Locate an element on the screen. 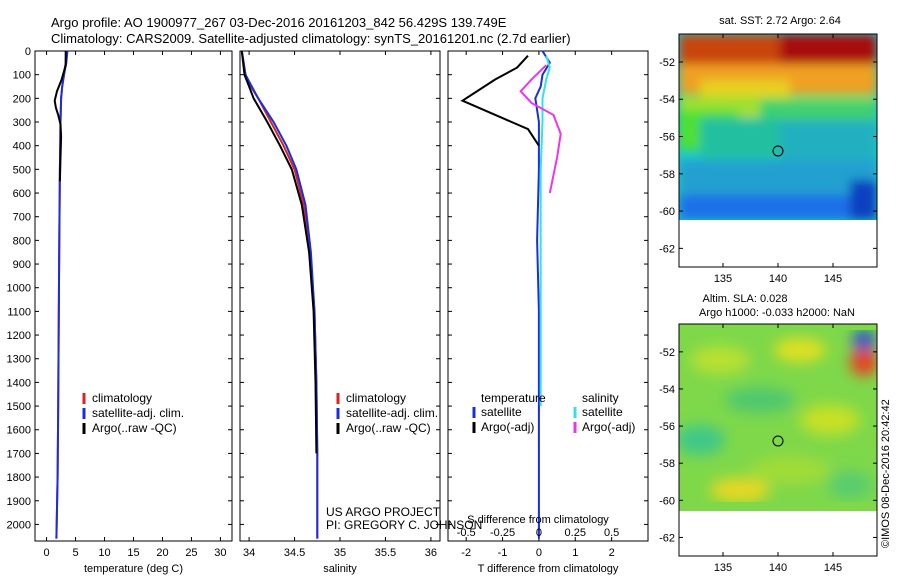 The width and height of the screenshot is (900, 580). x-axis-label: T difference from climatology is located at coordinates (548, 569).